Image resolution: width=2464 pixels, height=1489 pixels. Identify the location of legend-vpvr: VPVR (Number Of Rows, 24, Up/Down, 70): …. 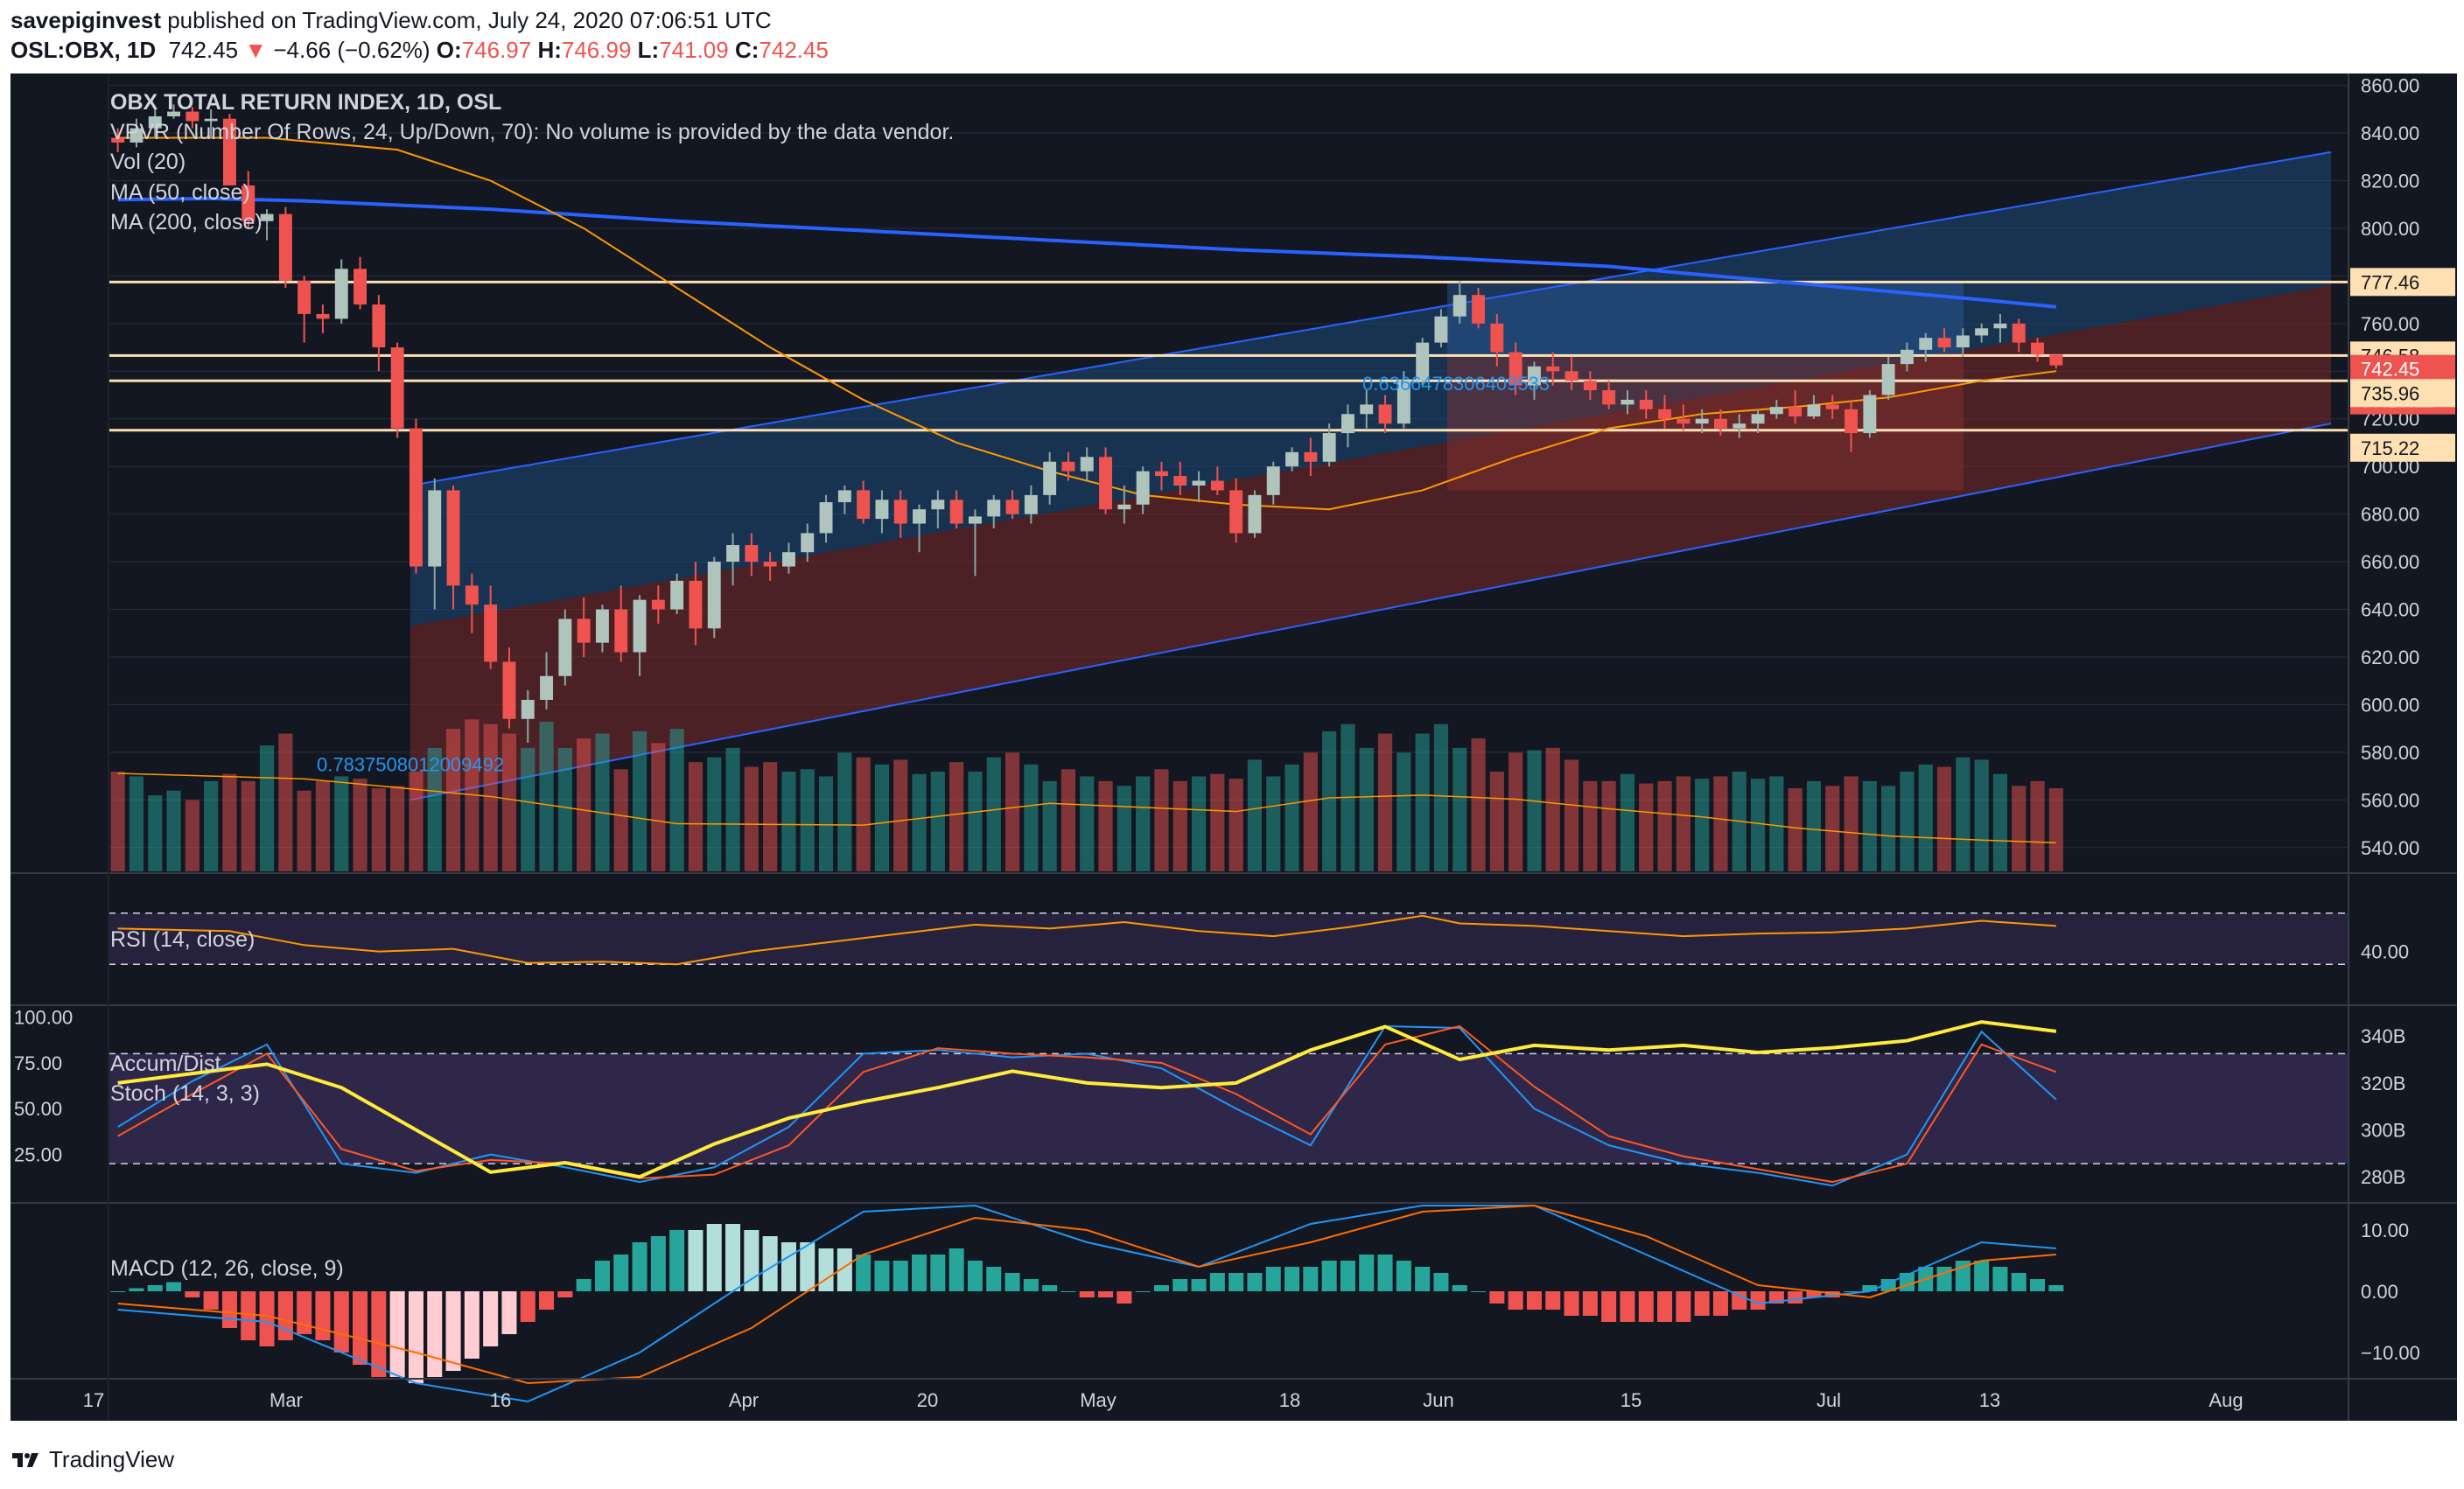
(532, 132).